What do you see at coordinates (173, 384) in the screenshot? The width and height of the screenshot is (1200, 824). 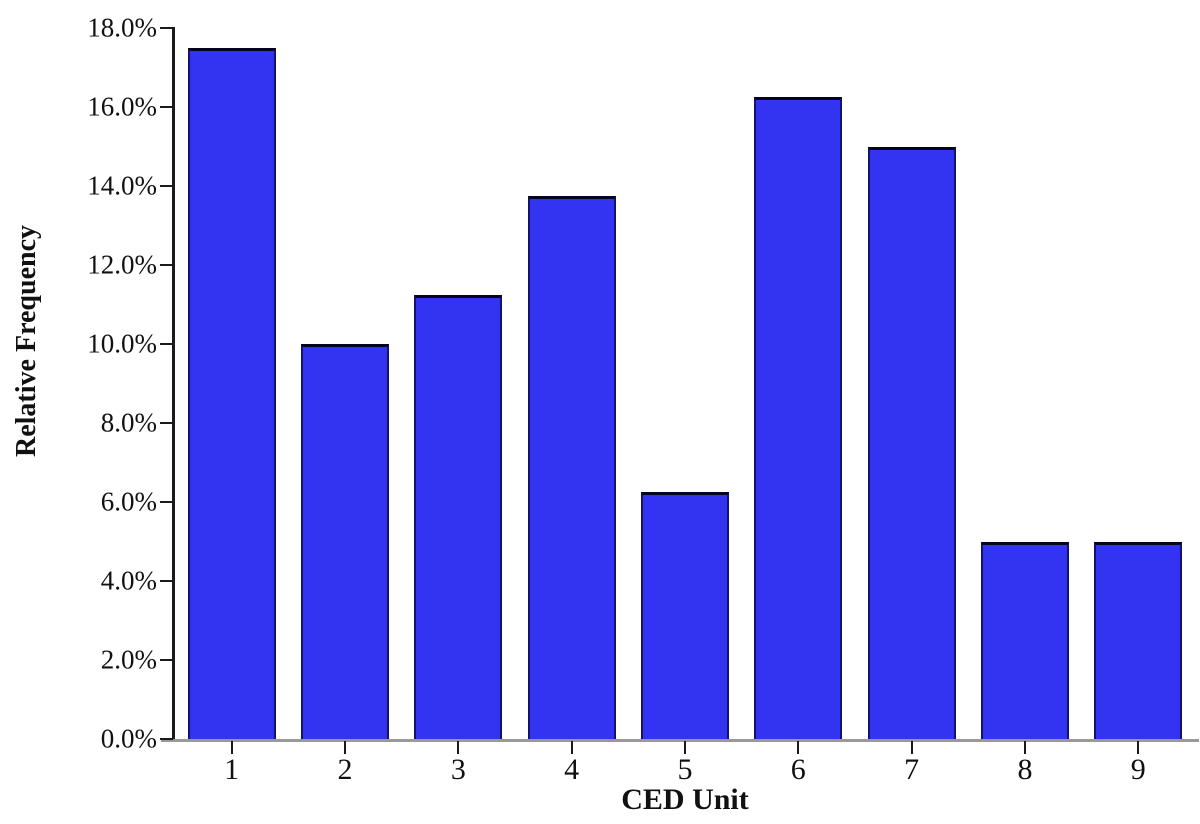 I see `y-axis-line` at bounding box center [173, 384].